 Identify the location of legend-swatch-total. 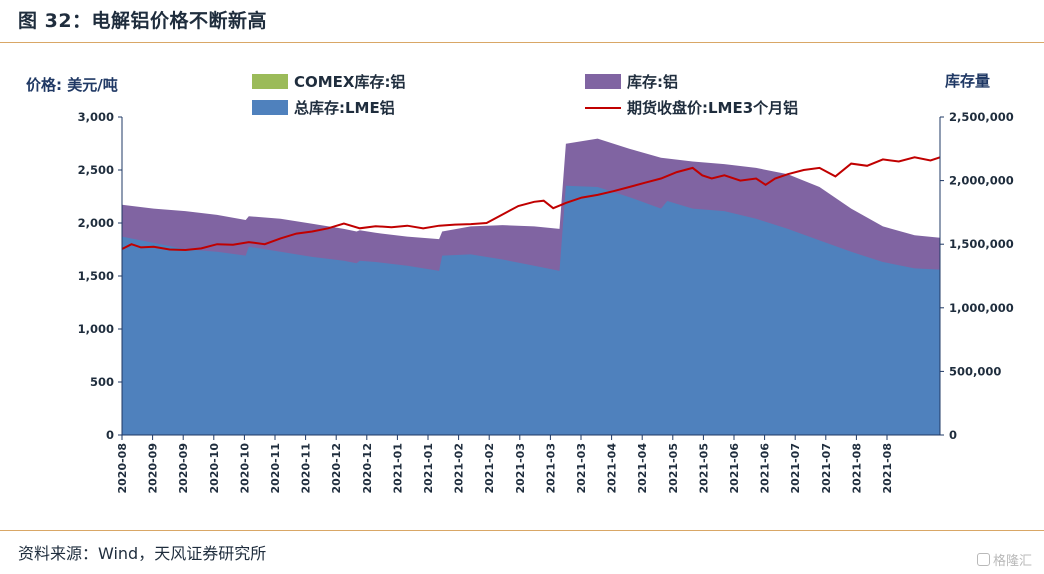
(603, 81).